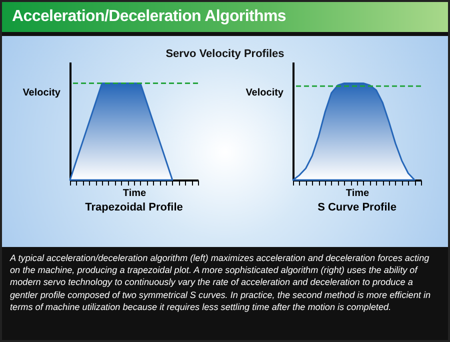 The width and height of the screenshot is (450, 342). I want to click on text: S Curve Profile, so click(357, 208).